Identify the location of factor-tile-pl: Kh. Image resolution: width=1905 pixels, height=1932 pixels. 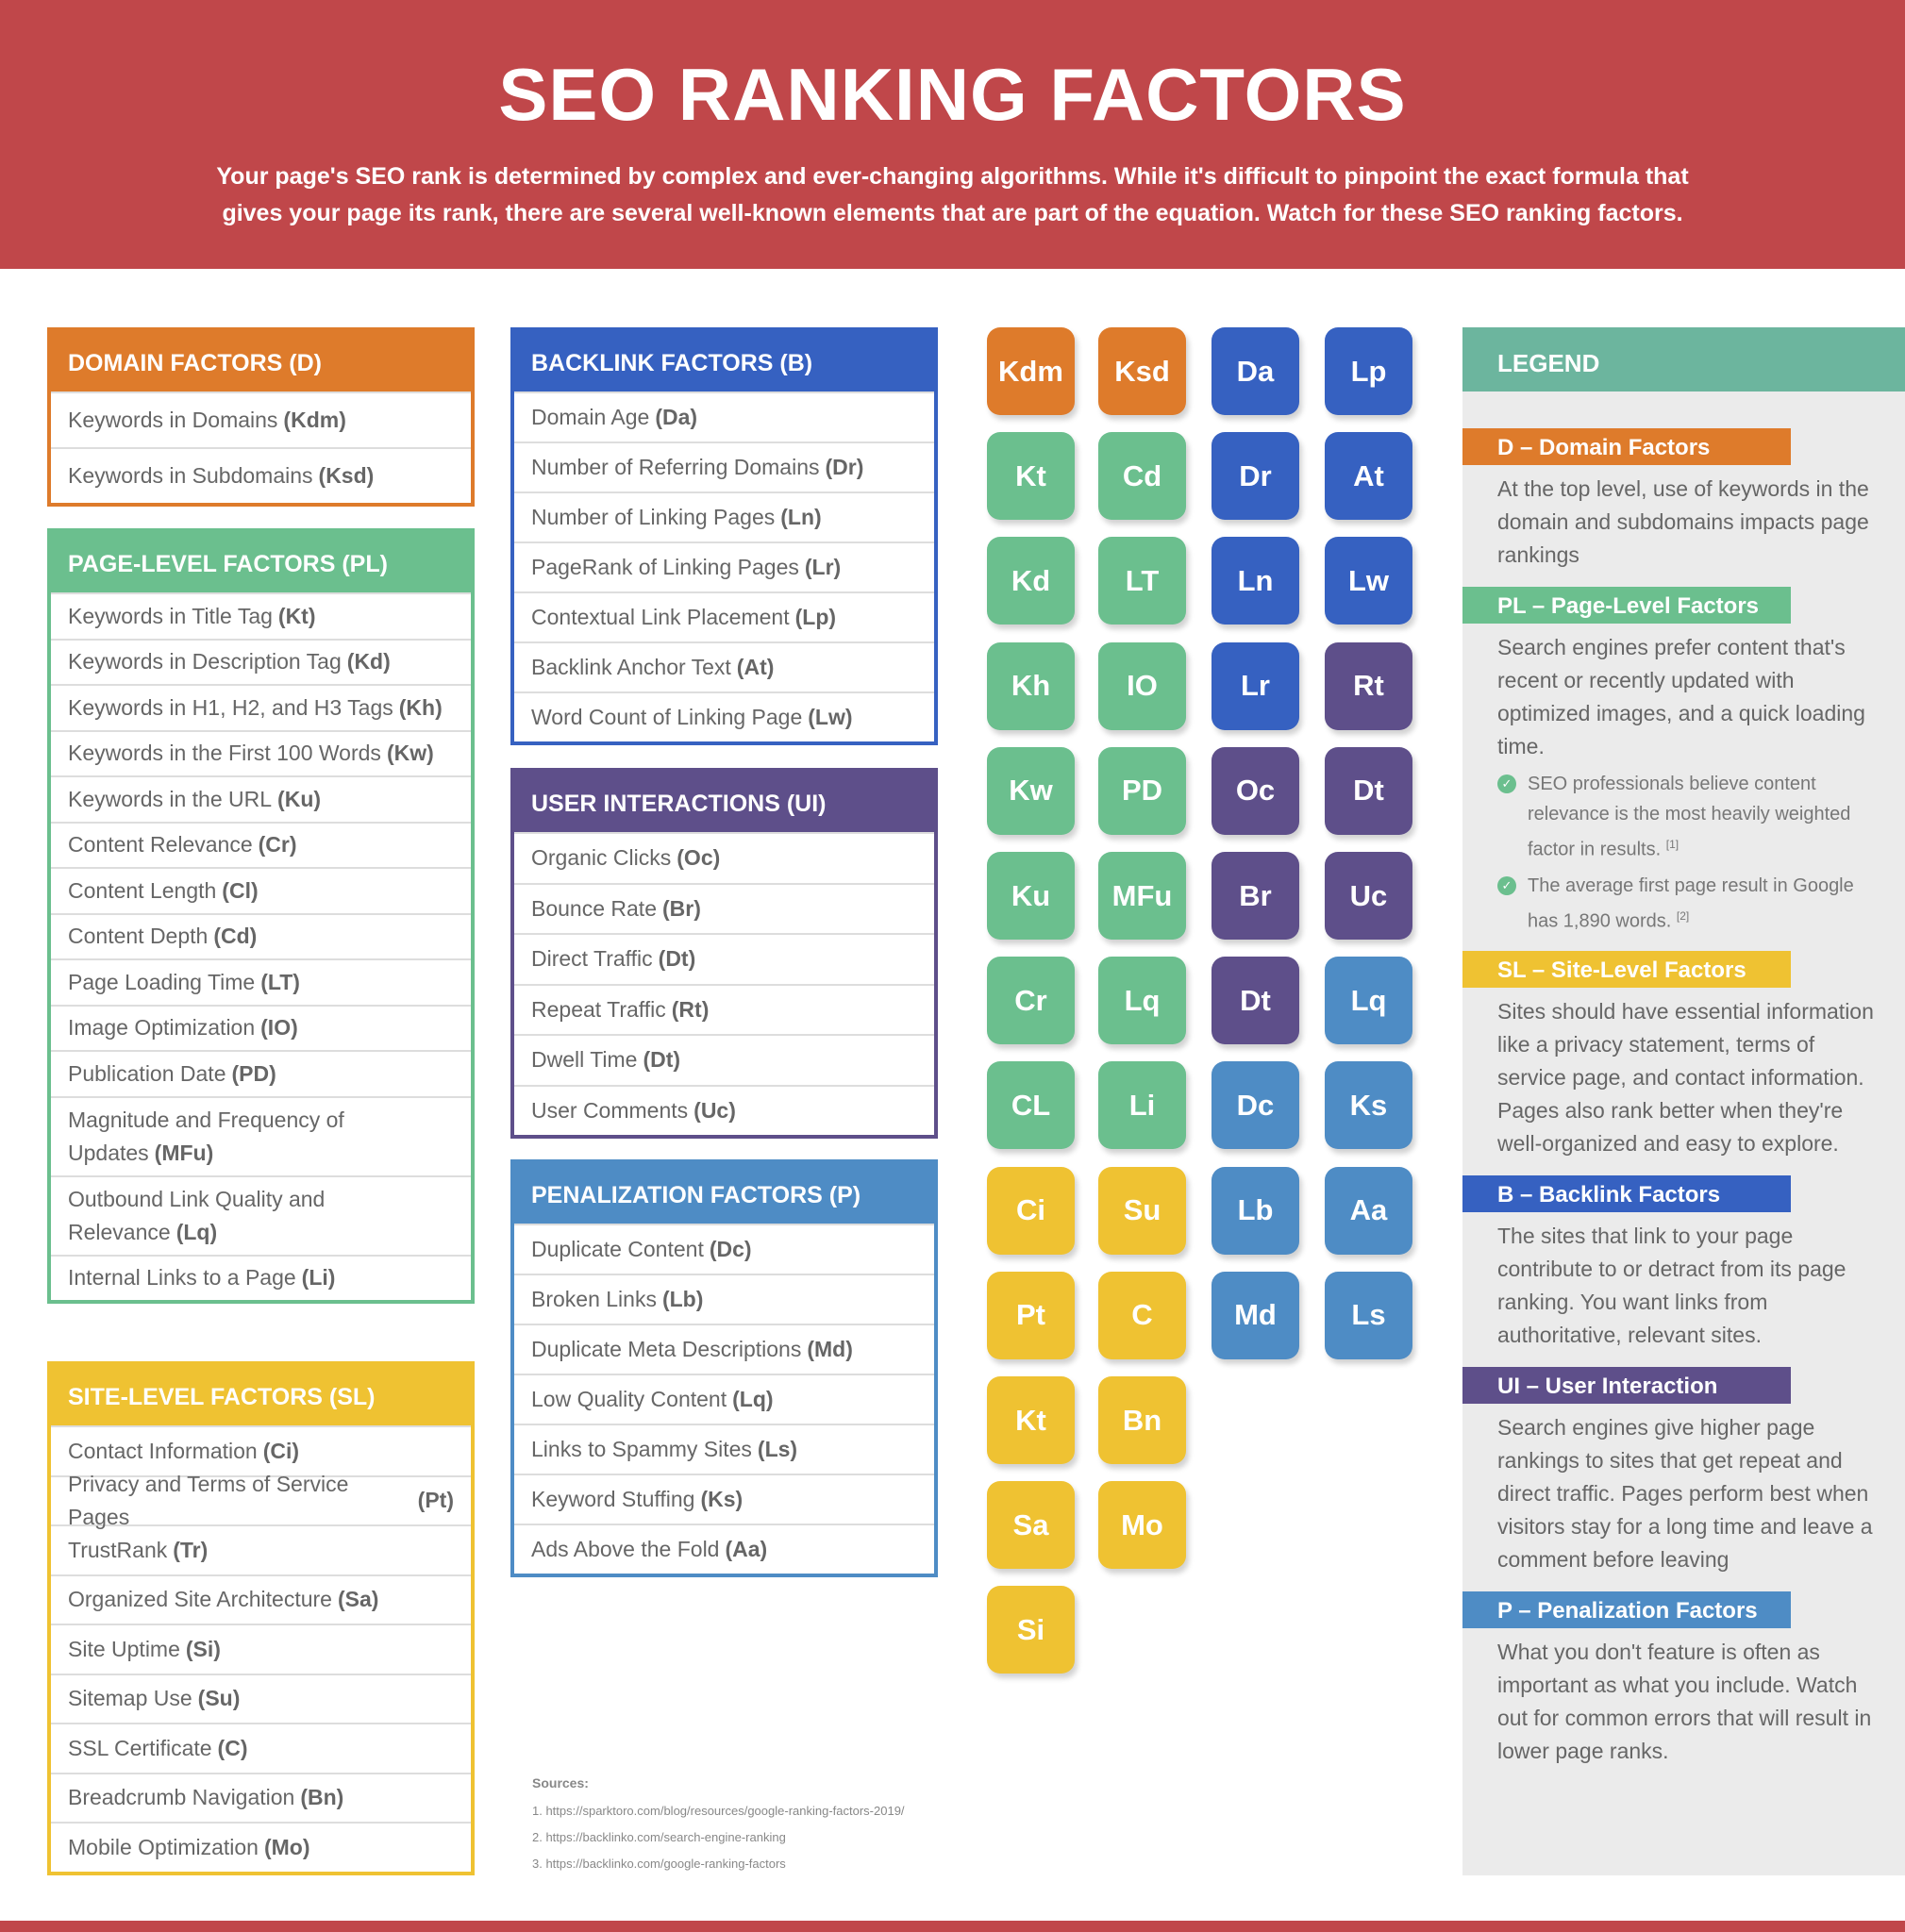
(1031, 686).